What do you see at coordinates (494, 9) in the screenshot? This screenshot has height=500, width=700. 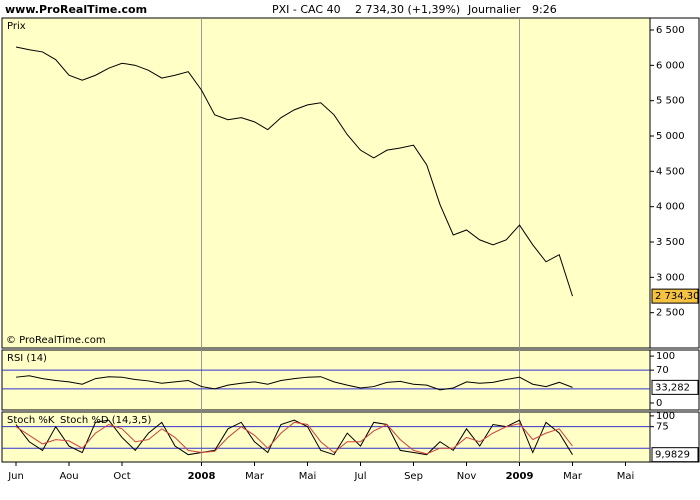 I see `period: Journalier` at bounding box center [494, 9].